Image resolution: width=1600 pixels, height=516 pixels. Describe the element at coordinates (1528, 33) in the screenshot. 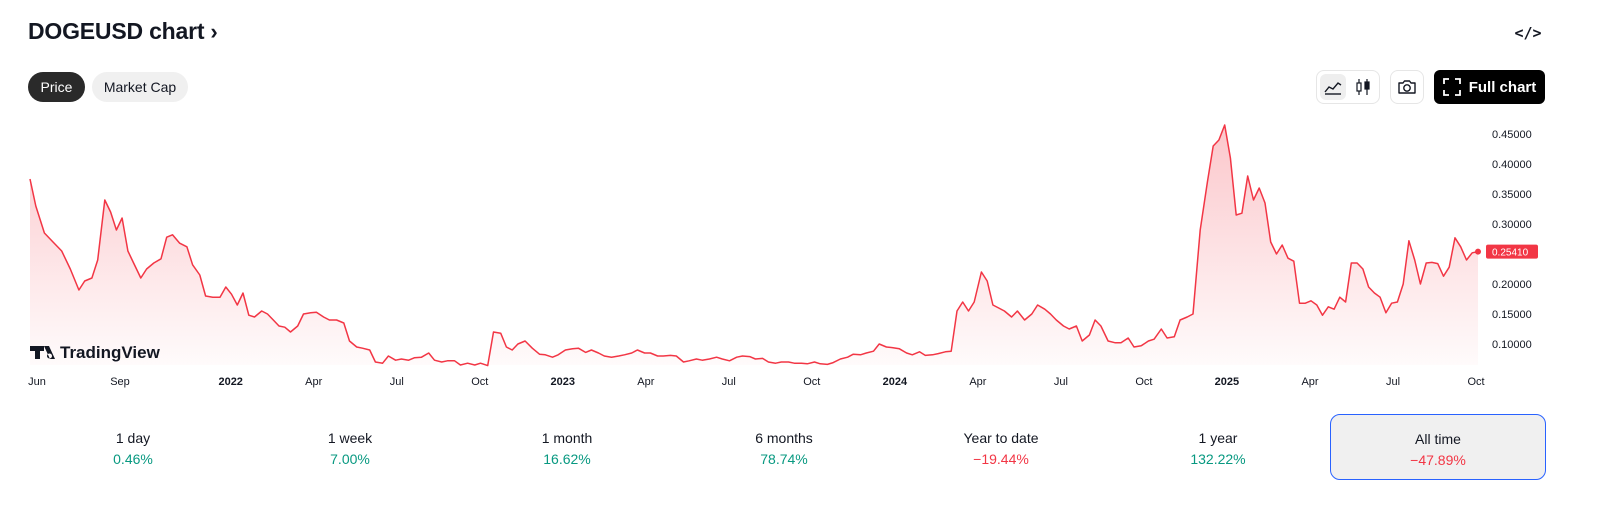

I see `embed-code-icon: </>` at that location.